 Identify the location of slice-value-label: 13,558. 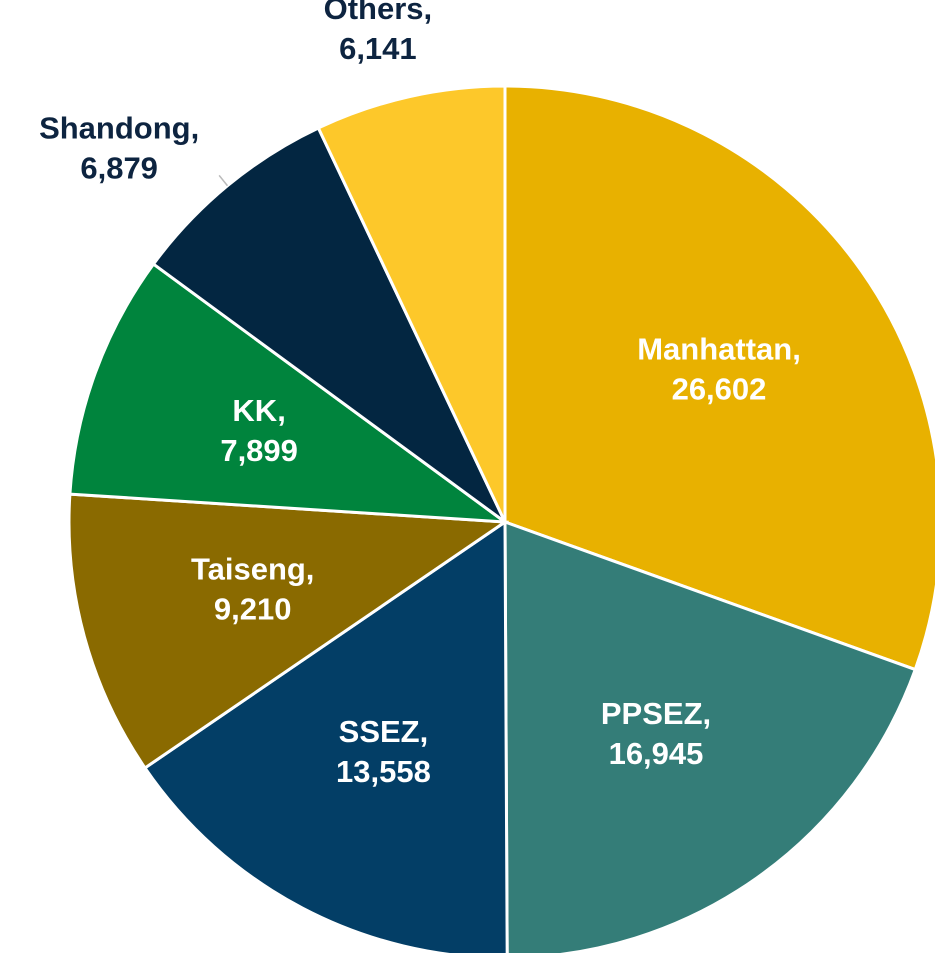
(383, 771).